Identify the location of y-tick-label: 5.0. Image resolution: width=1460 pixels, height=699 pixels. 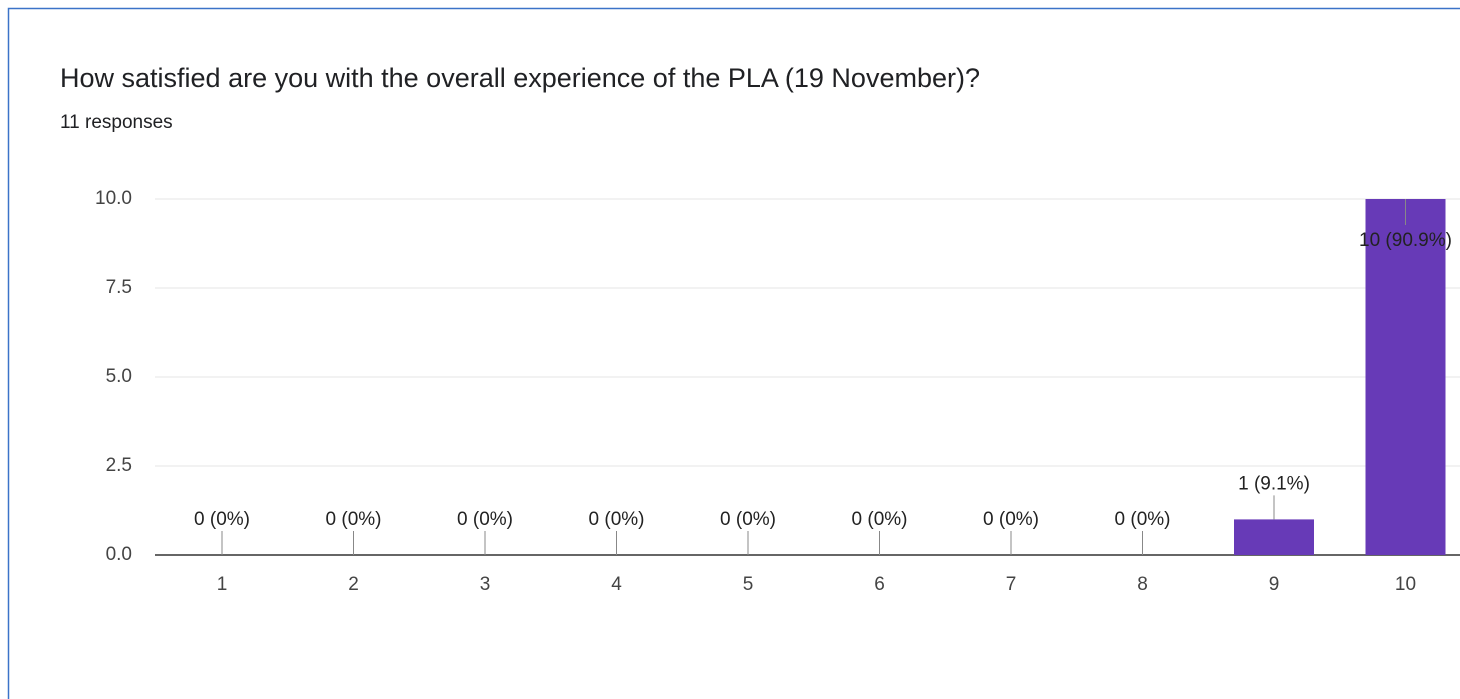
(119, 376).